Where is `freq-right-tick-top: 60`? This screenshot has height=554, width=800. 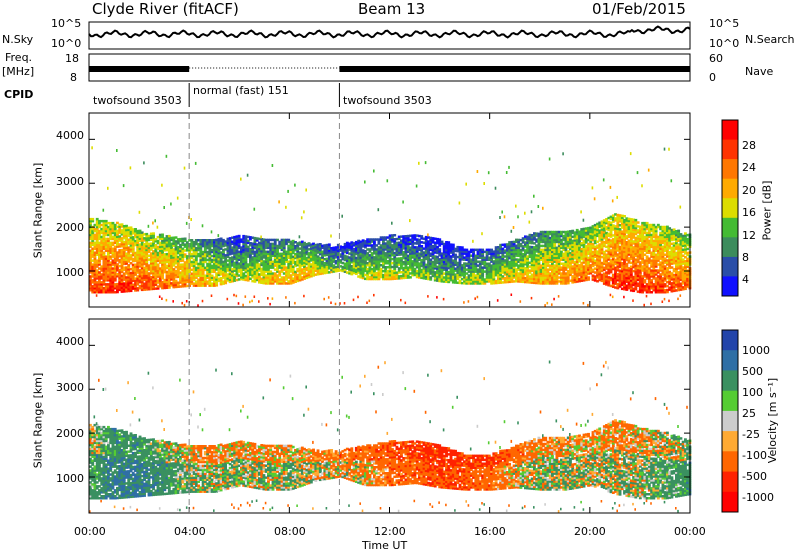
freq-right-tick-top: 60 is located at coordinates (716, 58).